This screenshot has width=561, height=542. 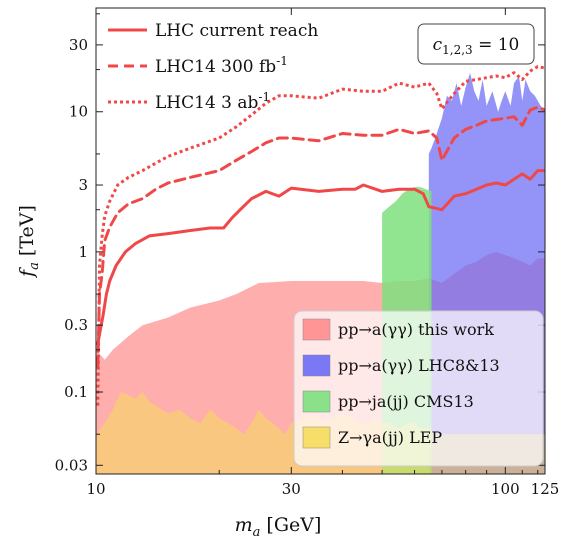 What do you see at coordinates (76, 325) in the screenshot?
I see `y-tick-label: 0.3` at bounding box center [76, 325].